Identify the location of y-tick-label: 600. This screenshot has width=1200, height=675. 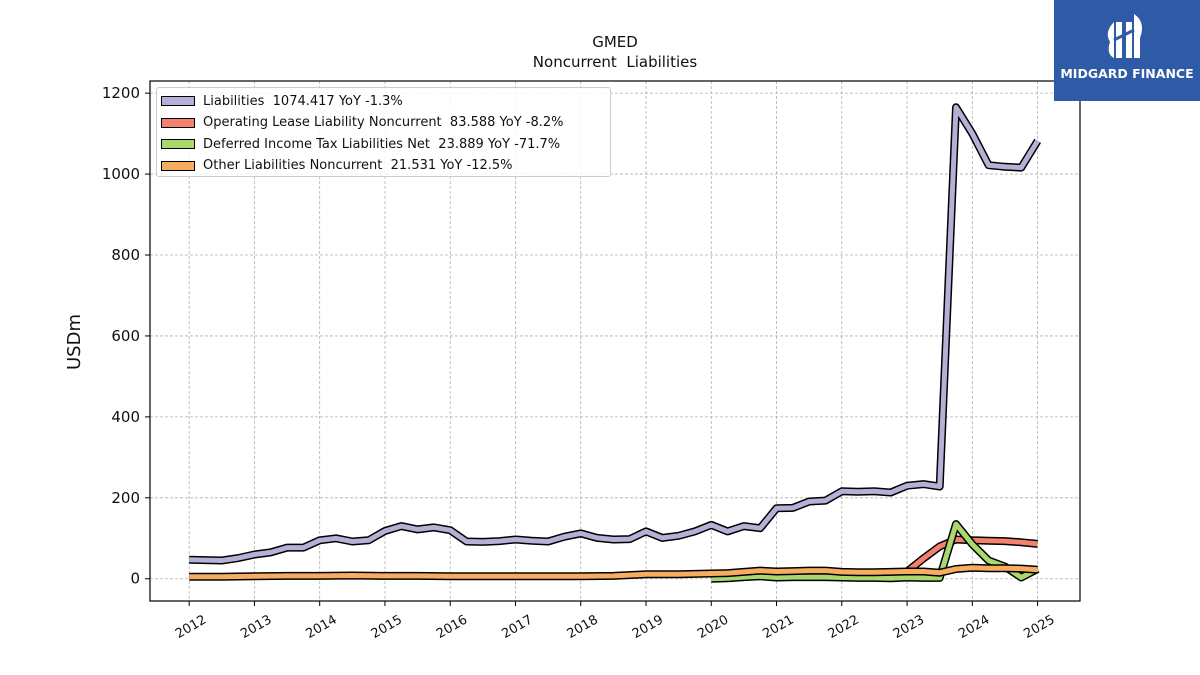
(125, 336).